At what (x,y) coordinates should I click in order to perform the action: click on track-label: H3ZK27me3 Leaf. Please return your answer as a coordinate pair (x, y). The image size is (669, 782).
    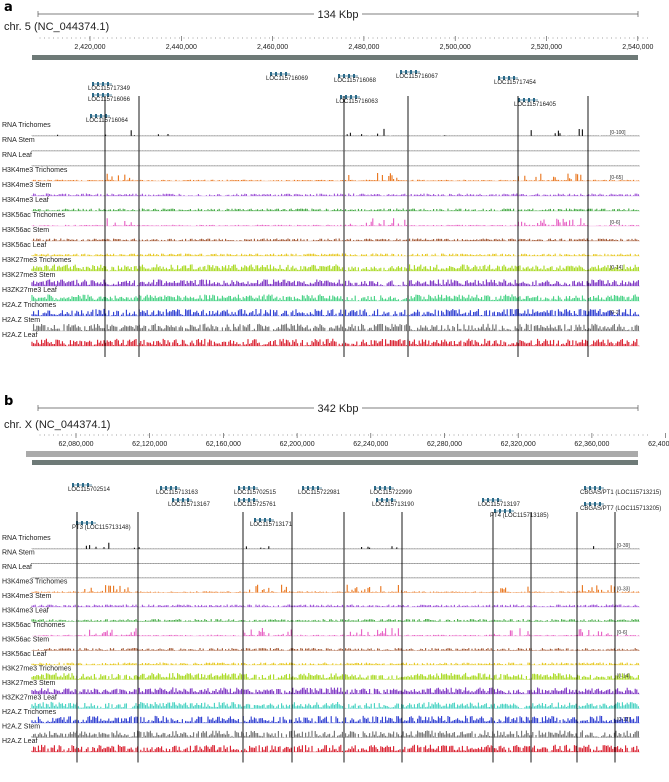
    Looking at the image, I should click on (29, 290).